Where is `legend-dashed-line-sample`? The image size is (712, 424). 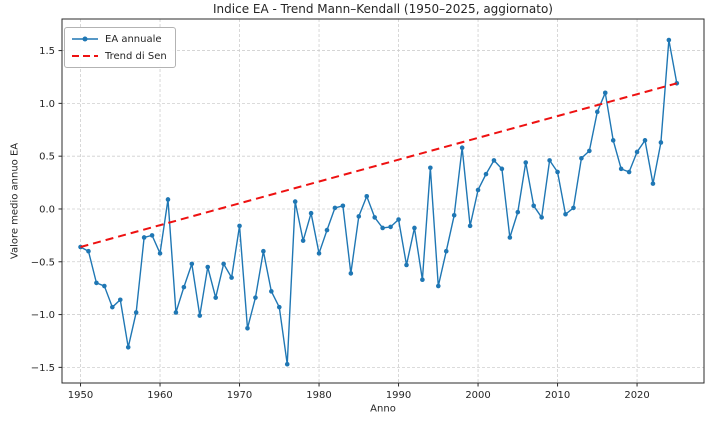 legend-dashed-line-sample is located at coordinates (85, 56).